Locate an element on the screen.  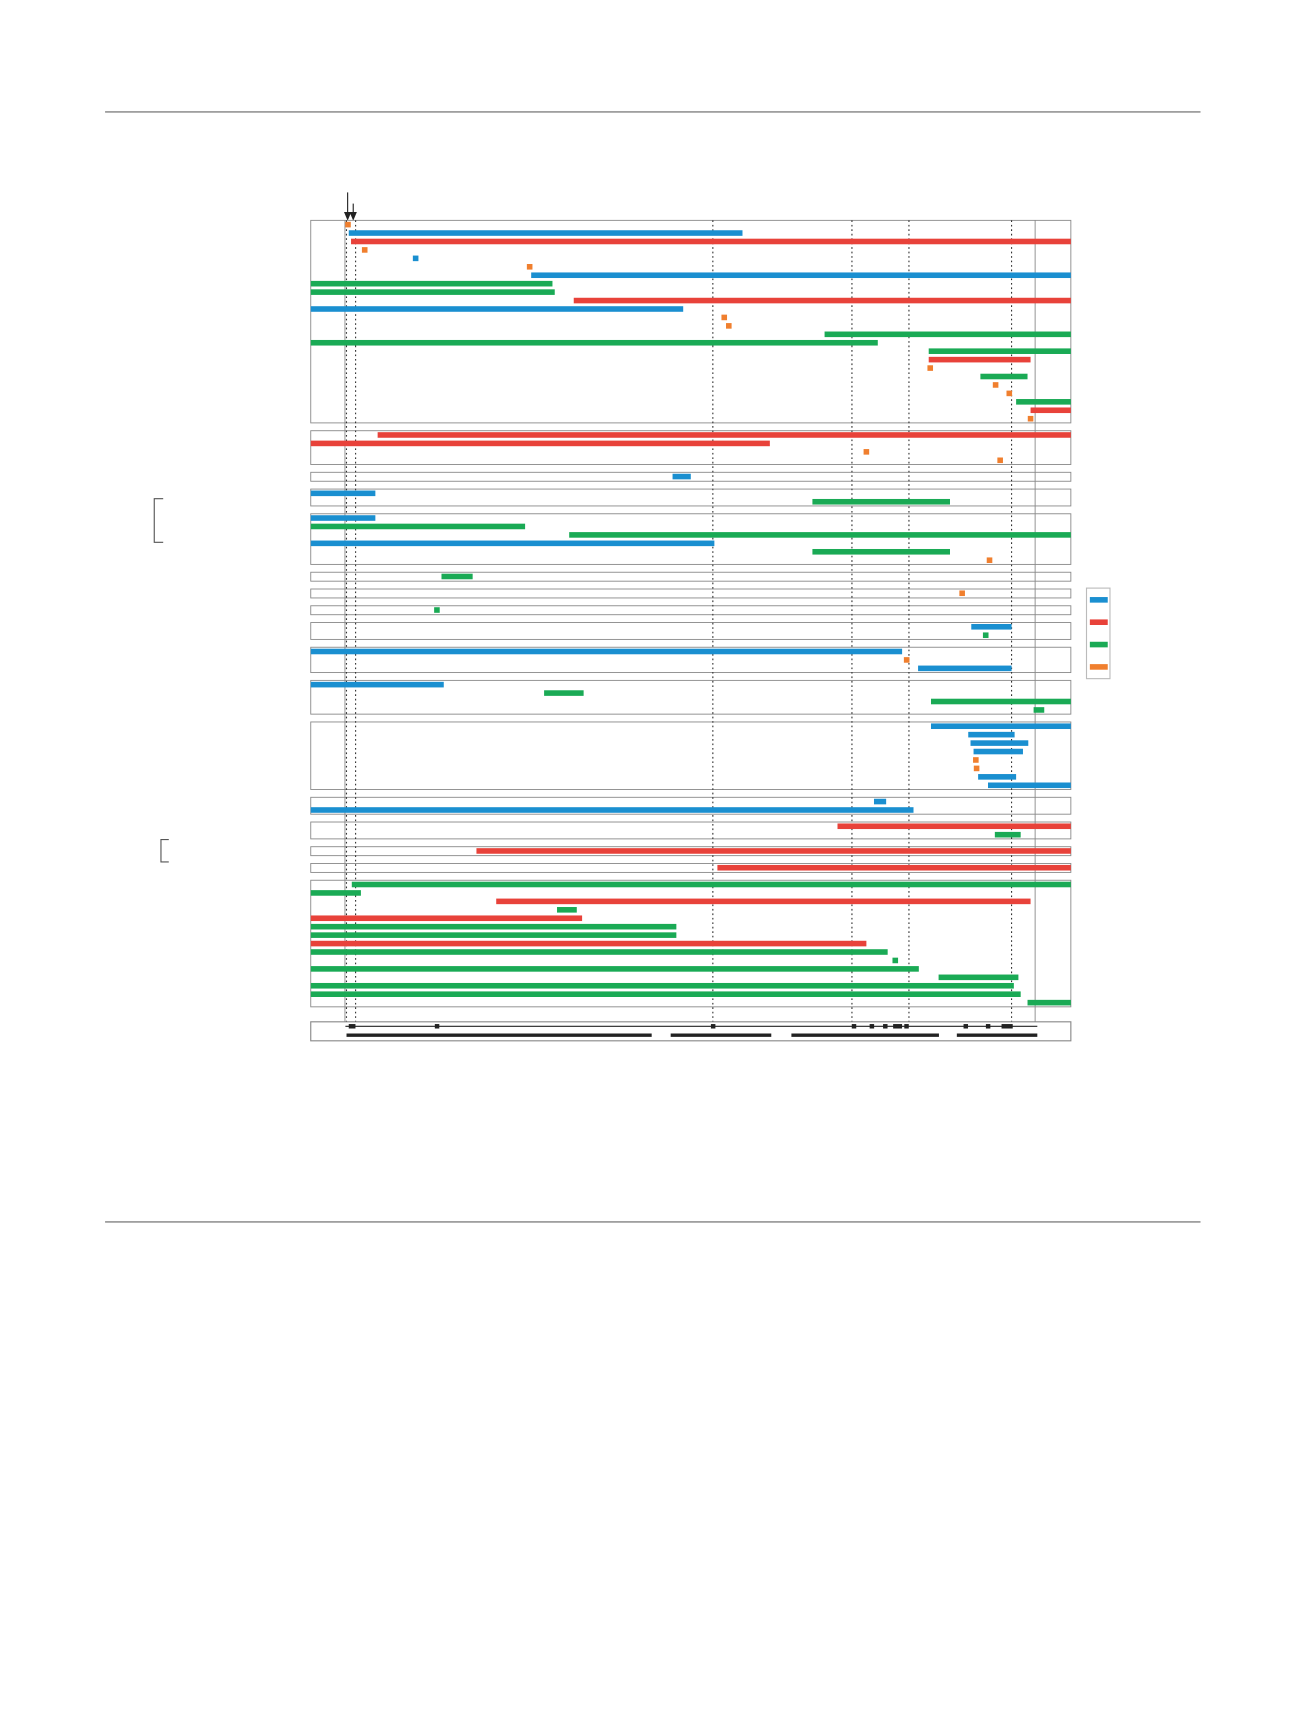
arrows is located at coordinates (350, 206).